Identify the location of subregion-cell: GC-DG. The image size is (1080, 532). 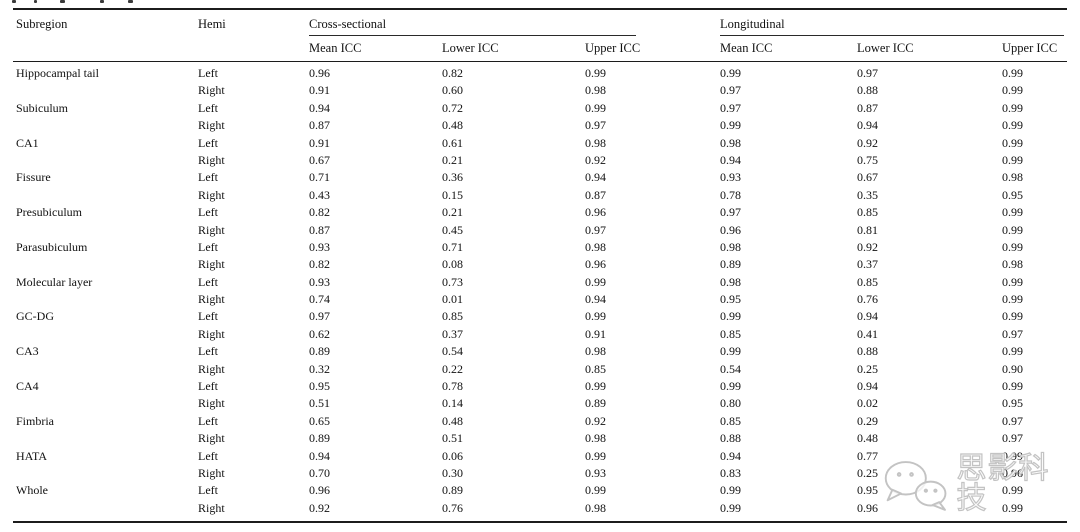
(35, 316).